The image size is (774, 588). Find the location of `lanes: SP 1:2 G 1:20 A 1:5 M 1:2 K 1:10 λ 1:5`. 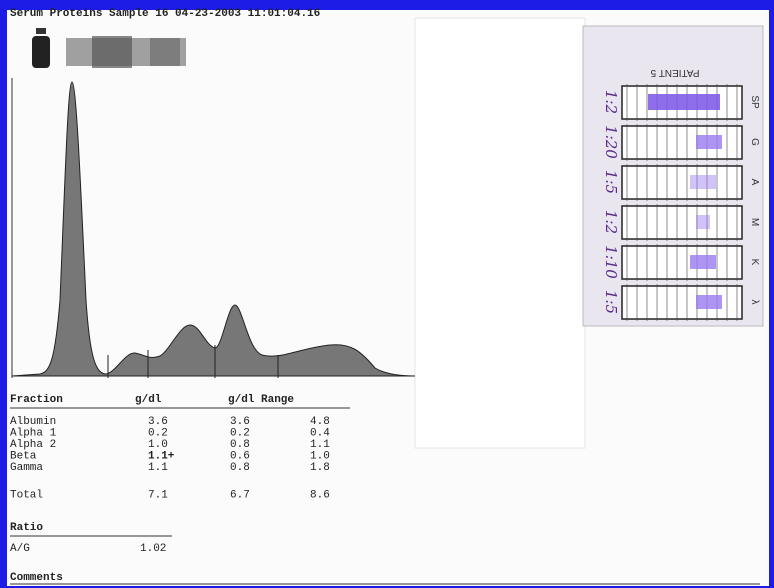

lanes: SP 1:2 G 1:20 A 1:5 M 1:2 K 1:10 λ 1:5 is located at coordinates (681, 202).